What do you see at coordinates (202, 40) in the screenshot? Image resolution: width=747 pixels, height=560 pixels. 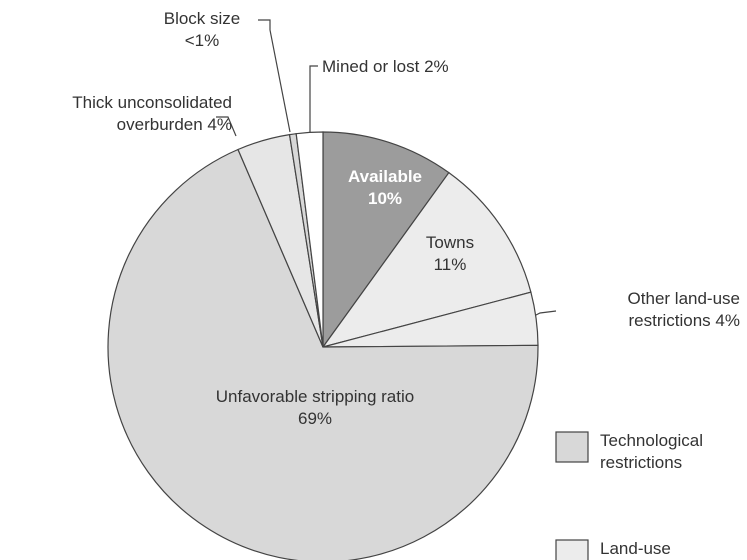 I see `value-label: <1%` at bounding box center [202, 40].